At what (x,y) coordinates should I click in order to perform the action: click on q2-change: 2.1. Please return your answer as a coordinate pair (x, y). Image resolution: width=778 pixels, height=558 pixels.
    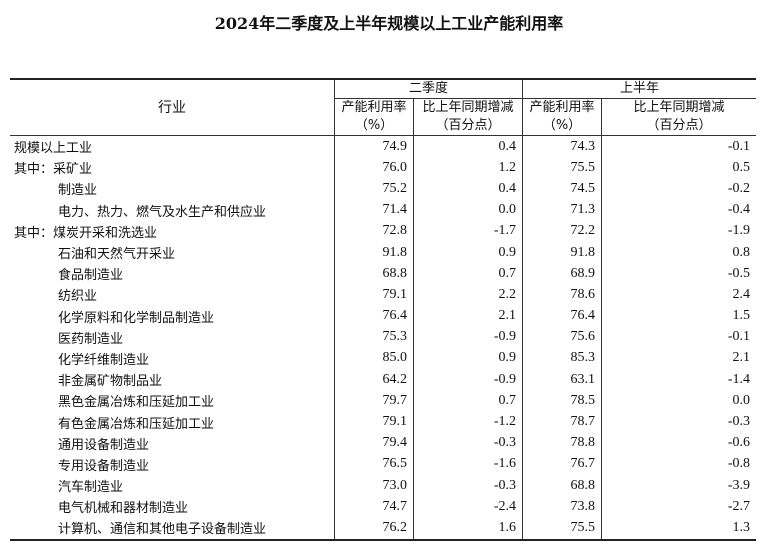
    Looking at the image, I should click on (468, 316).